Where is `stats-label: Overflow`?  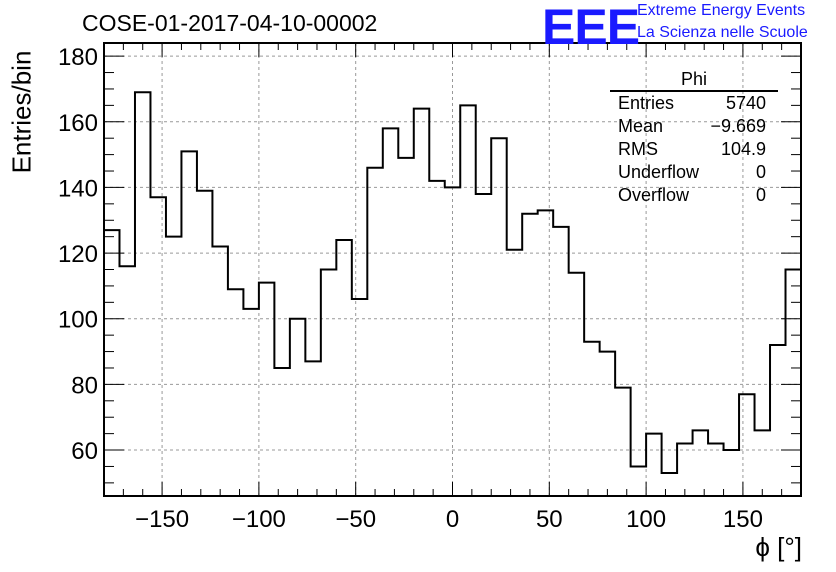
stats-label: Overflow is located at coordinates (654, 195).